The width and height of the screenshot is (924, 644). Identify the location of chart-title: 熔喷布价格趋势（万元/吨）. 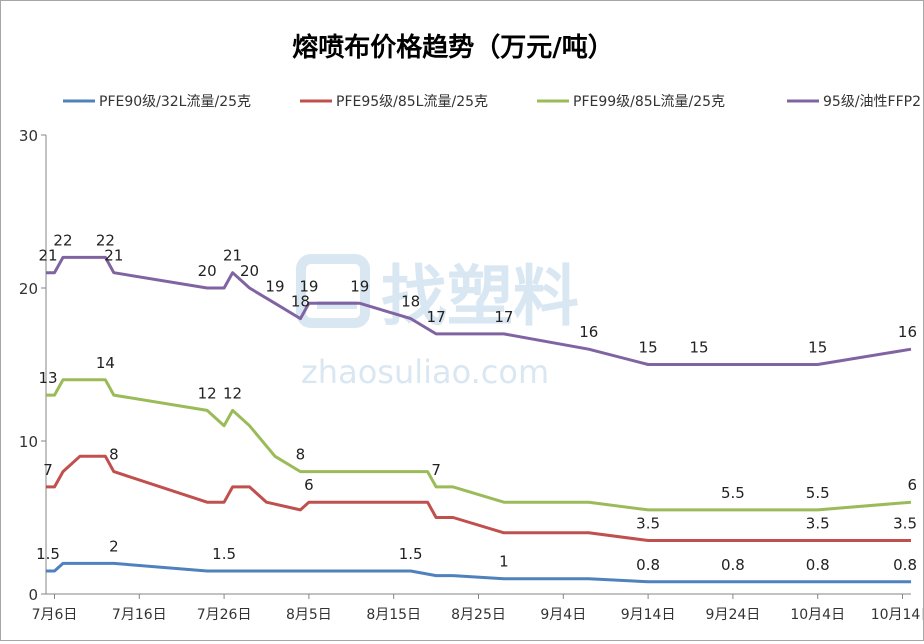
(453, 47).